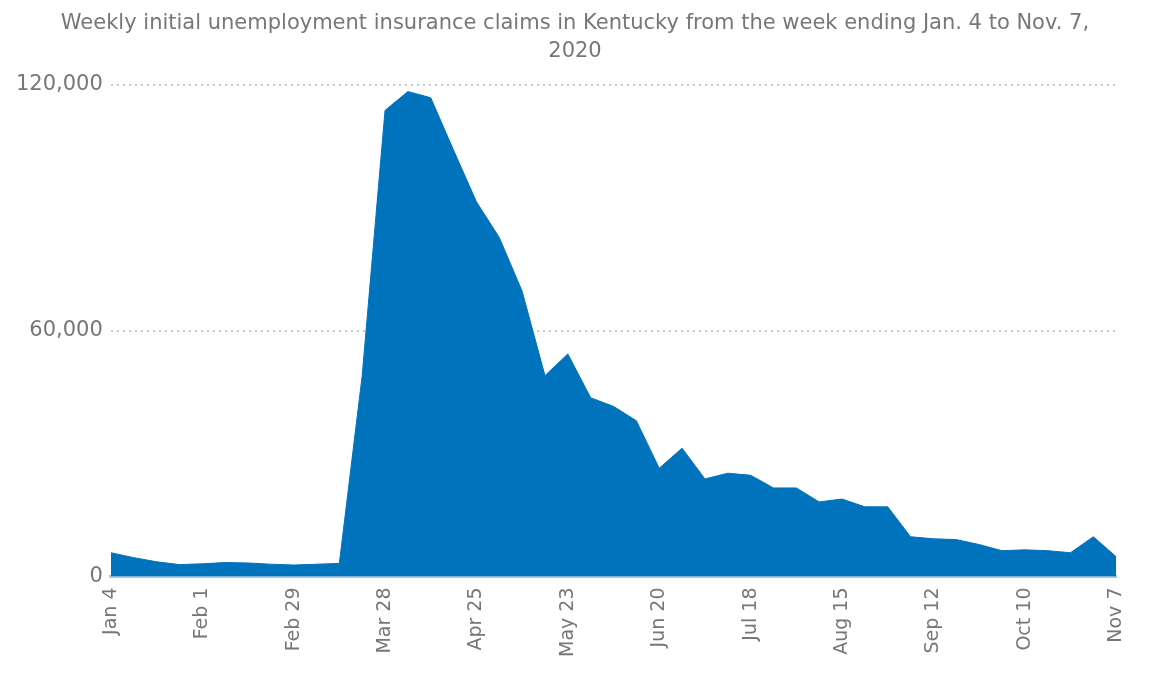 The height and width of the screenshot is (674, 1150). What do you see at coordinates (1022, 619) in the screenshot?
I see `x-tick-label: Oct 10` at bounding box center [1022, 619].